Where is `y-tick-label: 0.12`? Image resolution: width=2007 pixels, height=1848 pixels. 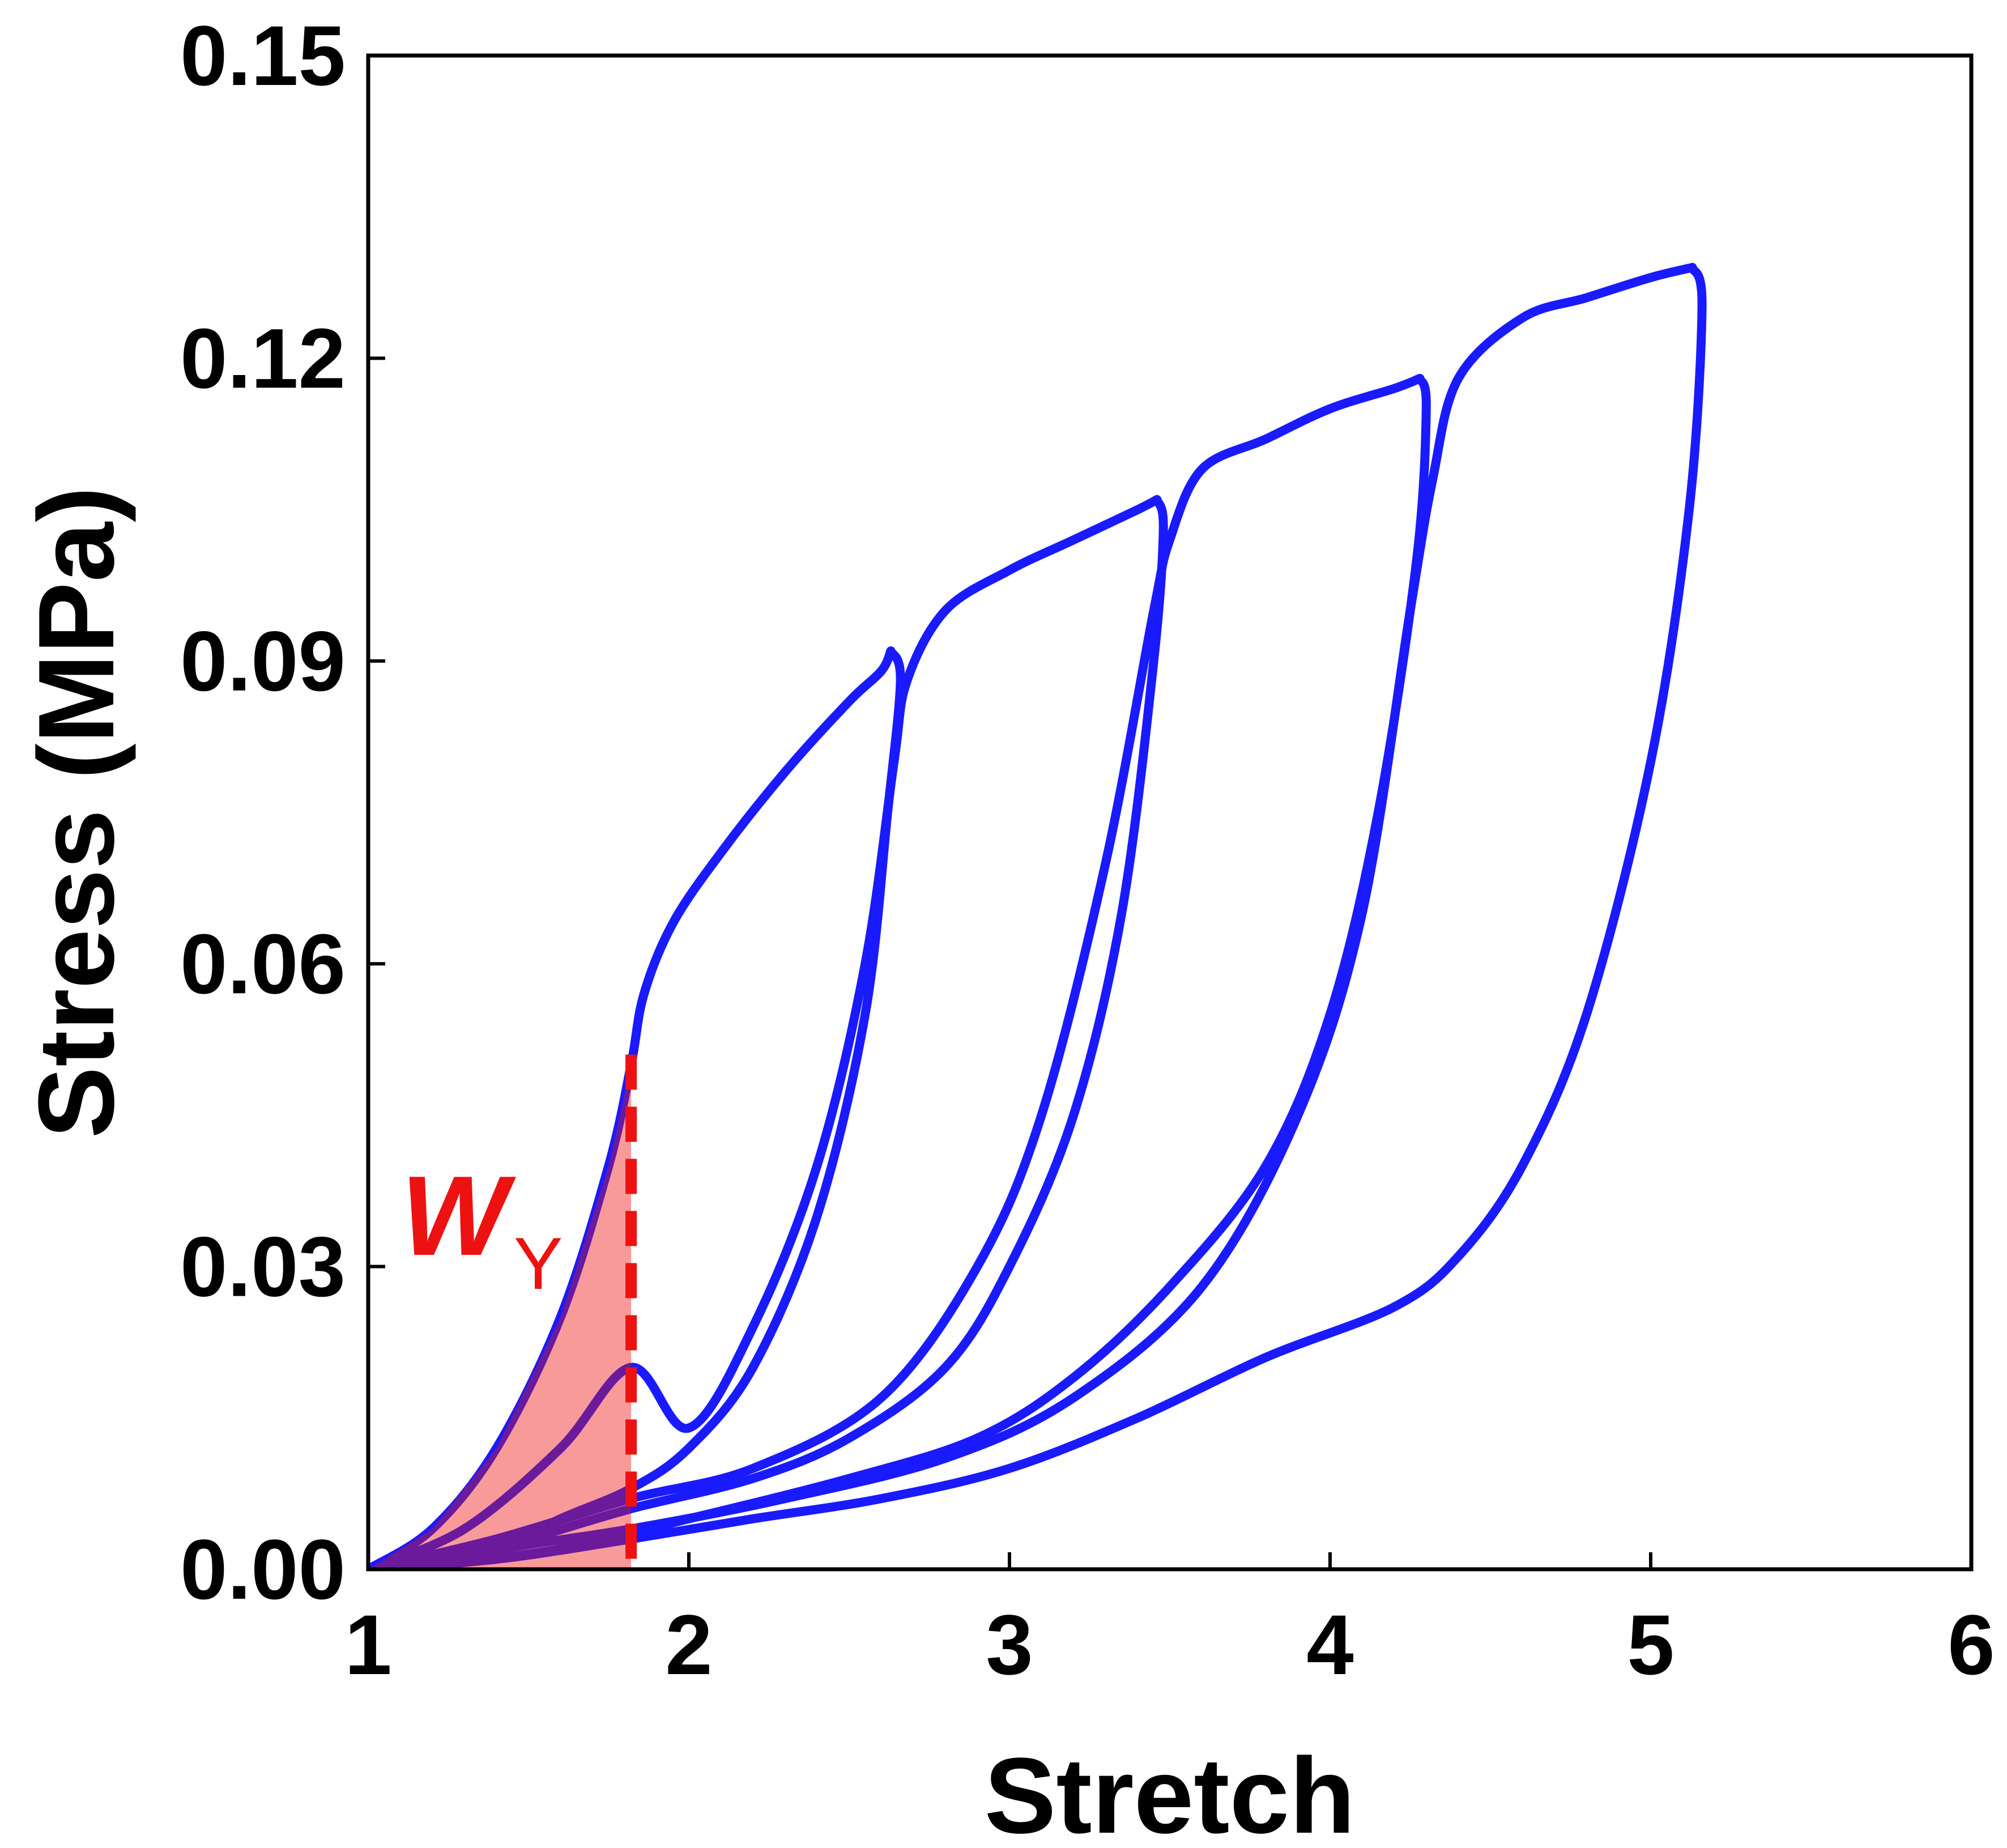
y-tick-label: 0.12 is located at coordinates (263, 358).